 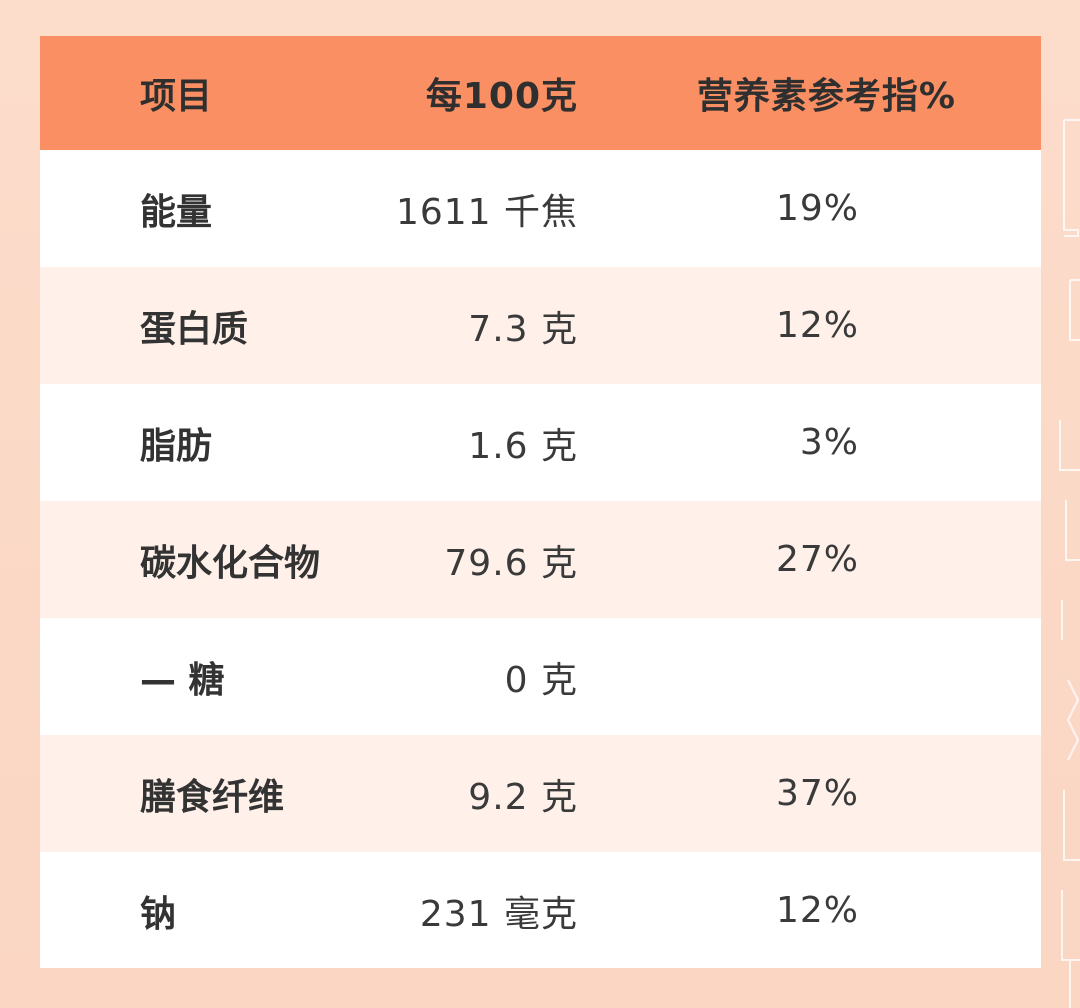 I want to click on row-item: — 糖, so click(x=182, y=680).